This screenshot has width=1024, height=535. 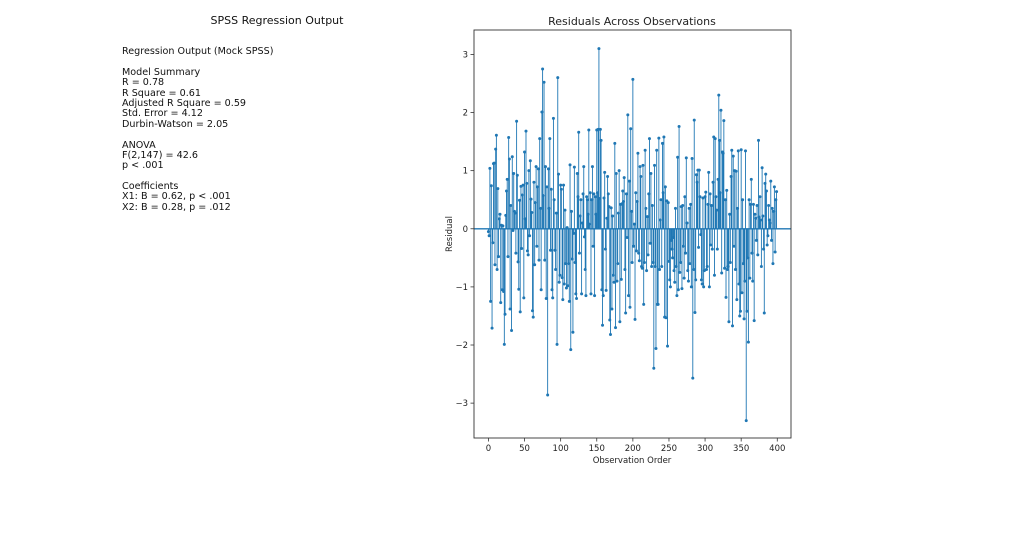 What do you see at coordinates (597, 449) in the screenshot?
I see `x-tick-label: 150` at bounding box center [597, 449].